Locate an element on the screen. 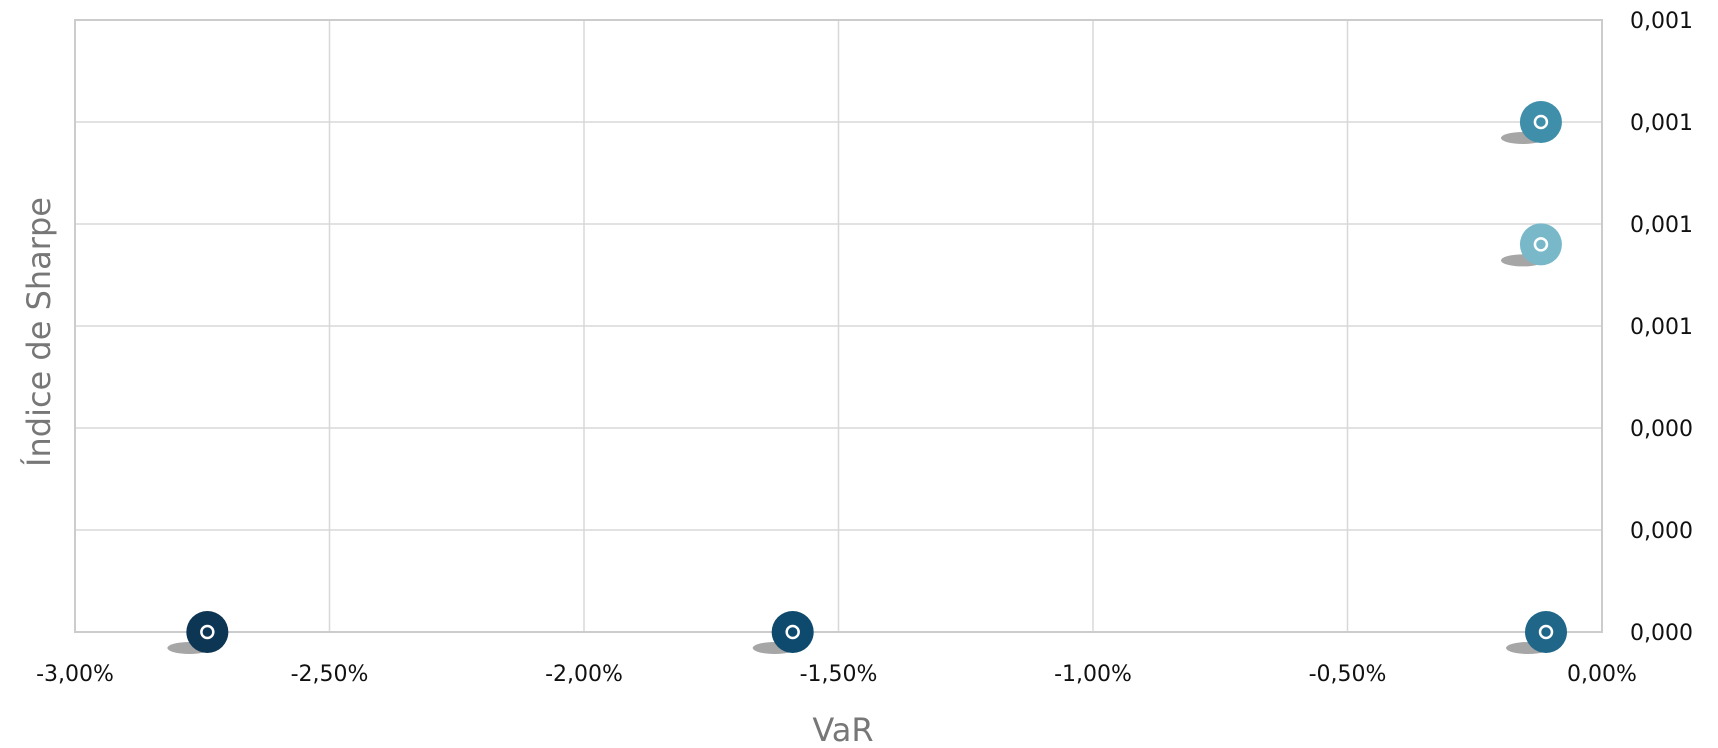  x-tick-label: -2,50% is located at coordinates (330, 674).